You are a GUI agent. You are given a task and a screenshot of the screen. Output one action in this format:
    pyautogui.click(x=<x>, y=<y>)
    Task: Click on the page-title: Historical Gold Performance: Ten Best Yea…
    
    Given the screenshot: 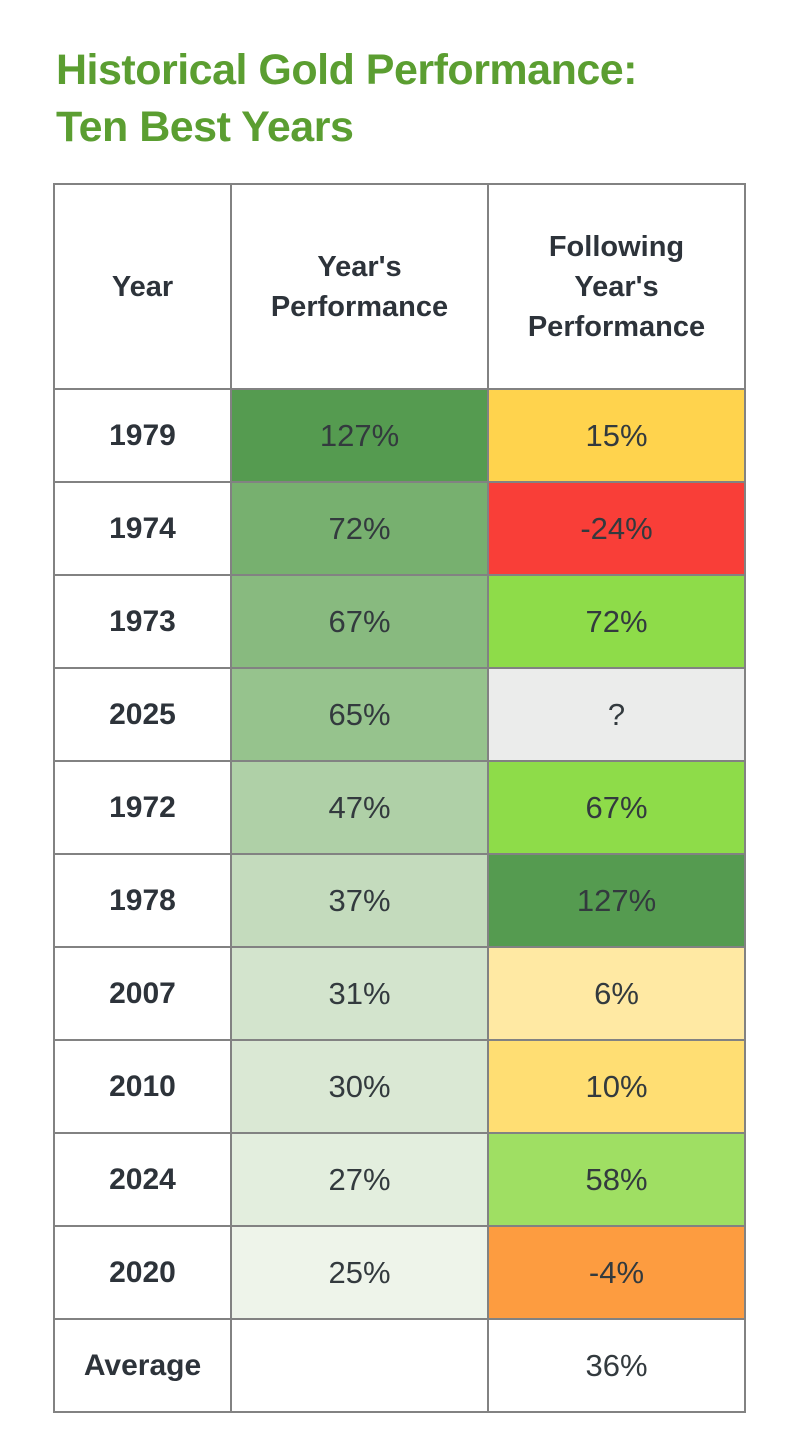 What is the action you would take?
    pyautogui.click(x=401, y=78)
    